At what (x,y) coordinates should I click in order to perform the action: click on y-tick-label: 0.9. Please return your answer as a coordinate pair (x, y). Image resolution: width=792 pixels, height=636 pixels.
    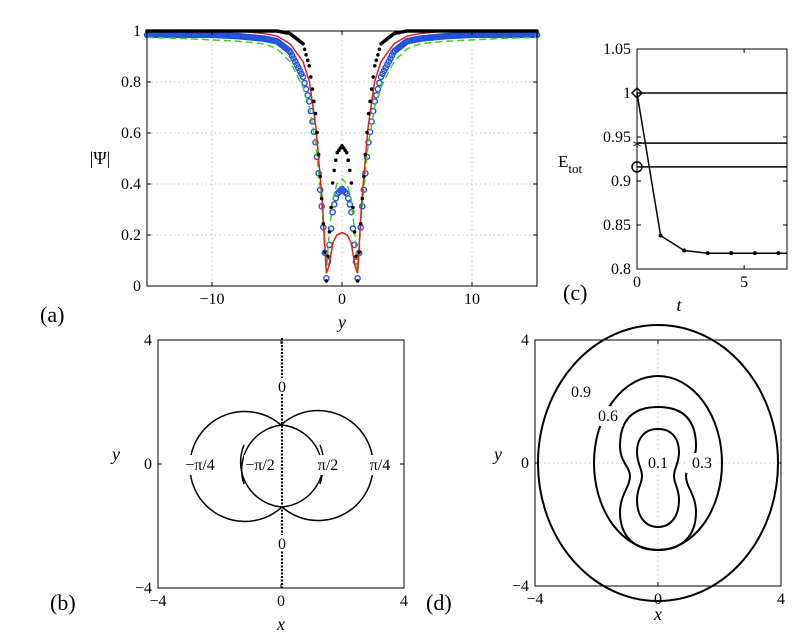
    Looking at the image, I should click on (621, 181).